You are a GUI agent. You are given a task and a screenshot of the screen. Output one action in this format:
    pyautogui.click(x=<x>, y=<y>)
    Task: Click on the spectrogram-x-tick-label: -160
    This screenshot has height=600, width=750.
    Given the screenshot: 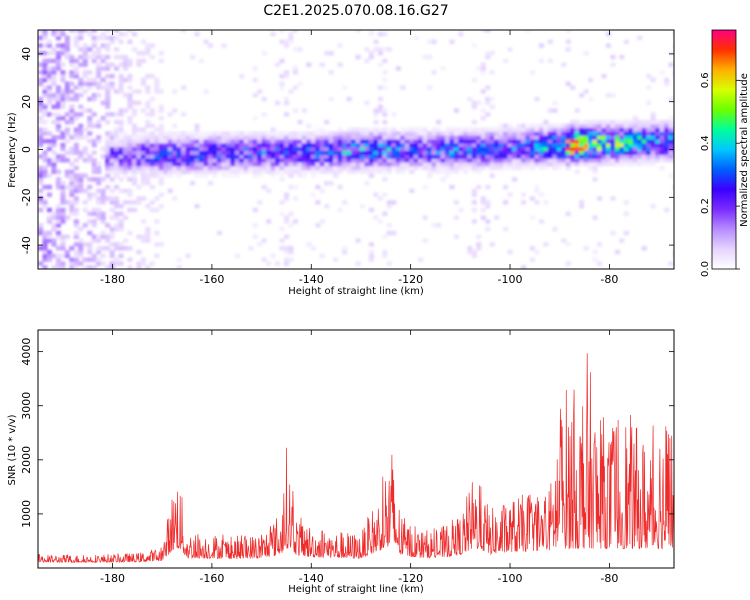 What is the action you would take?
    pyautogui.click(x=211, y=279)
    